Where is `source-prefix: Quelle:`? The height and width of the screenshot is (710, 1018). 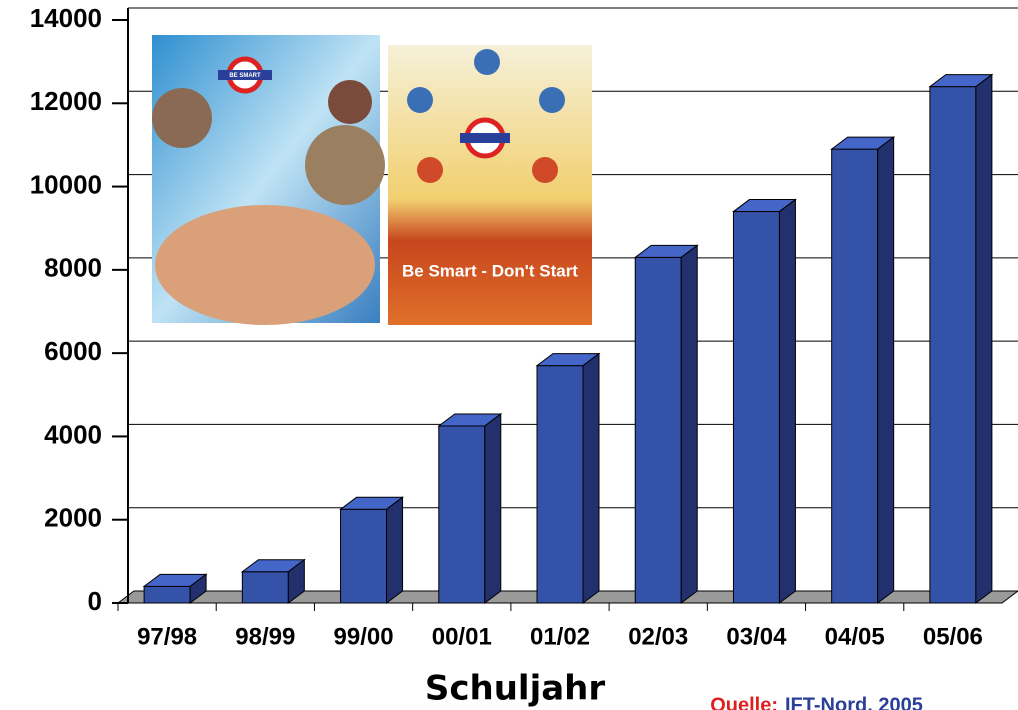 source-prefix: Quelle: is located at coordinates (744, 702).